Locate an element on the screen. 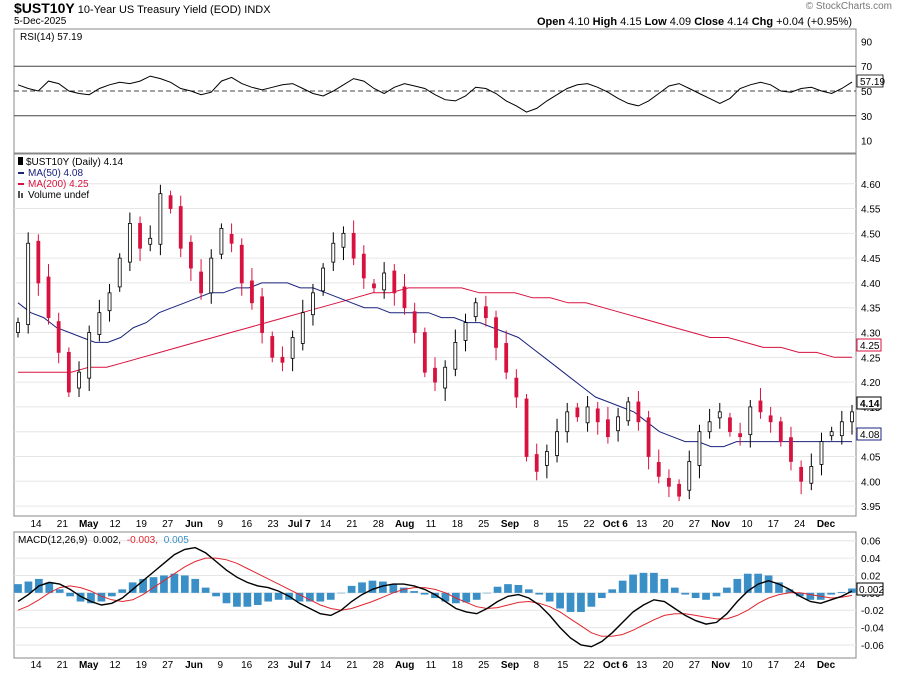 The image size is (900, 673). low-value: 4.09 is located at coordinates (680, 22).